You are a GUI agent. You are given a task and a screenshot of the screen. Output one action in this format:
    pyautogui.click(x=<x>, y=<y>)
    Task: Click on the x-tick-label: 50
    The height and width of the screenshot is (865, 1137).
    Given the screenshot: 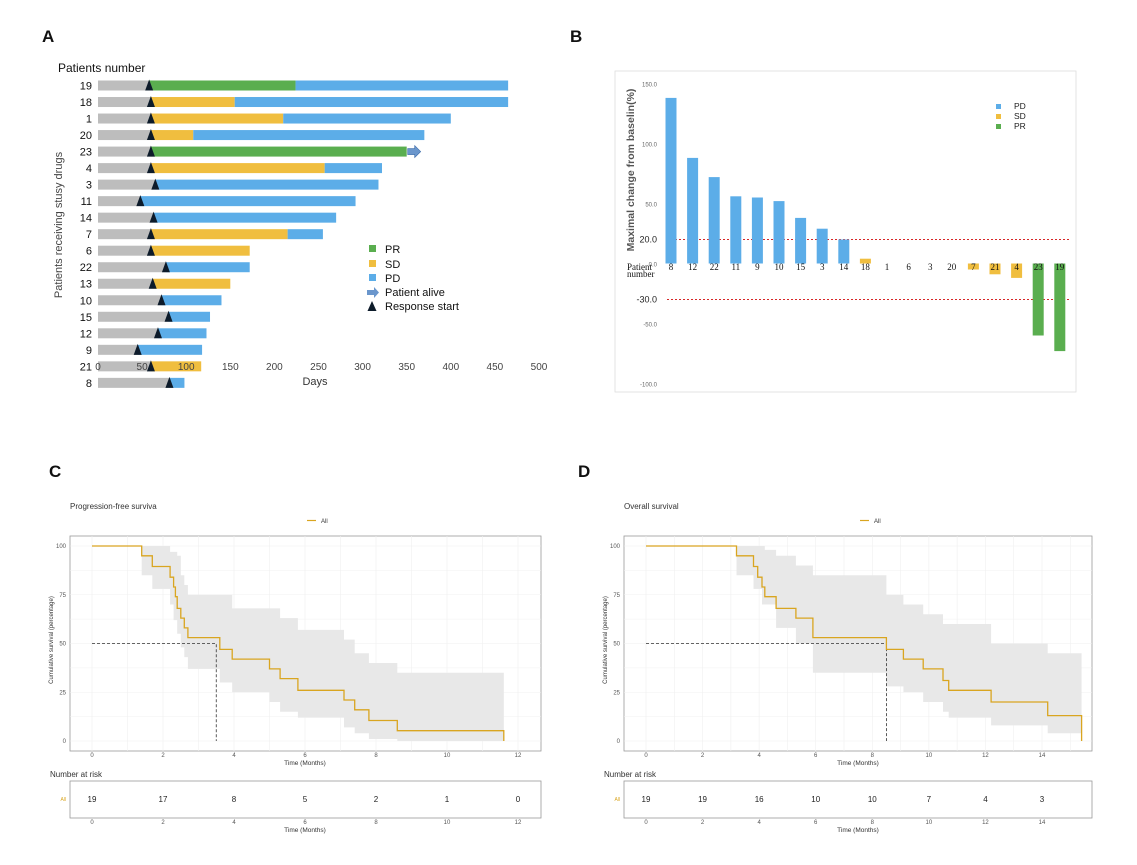 What is the action you would take?
    pyautogui.click(x=143, y=367)
    